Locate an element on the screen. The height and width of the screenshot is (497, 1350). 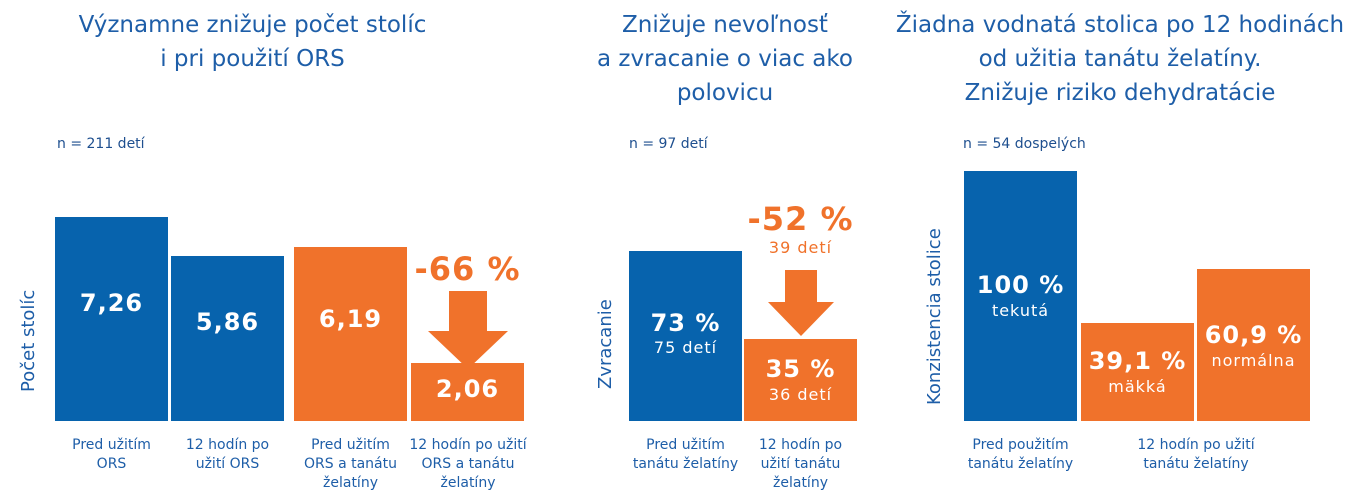
bar-value-label: 39,1 % is located at coordinates (1137, 361).